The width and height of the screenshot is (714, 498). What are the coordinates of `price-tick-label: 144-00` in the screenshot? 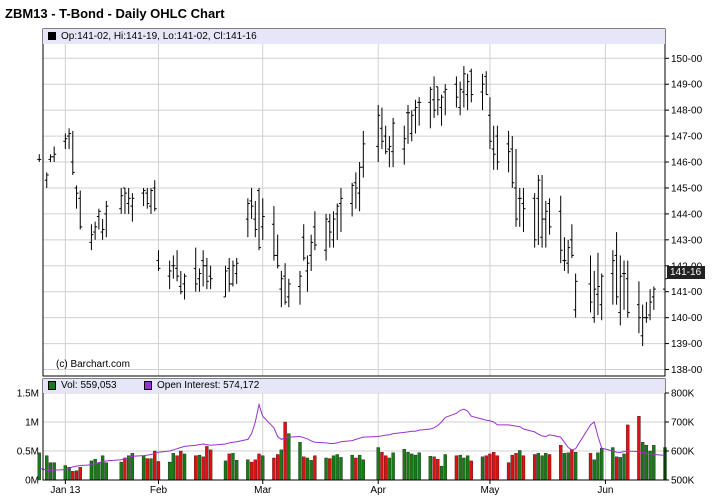 It's located at (687, 214).